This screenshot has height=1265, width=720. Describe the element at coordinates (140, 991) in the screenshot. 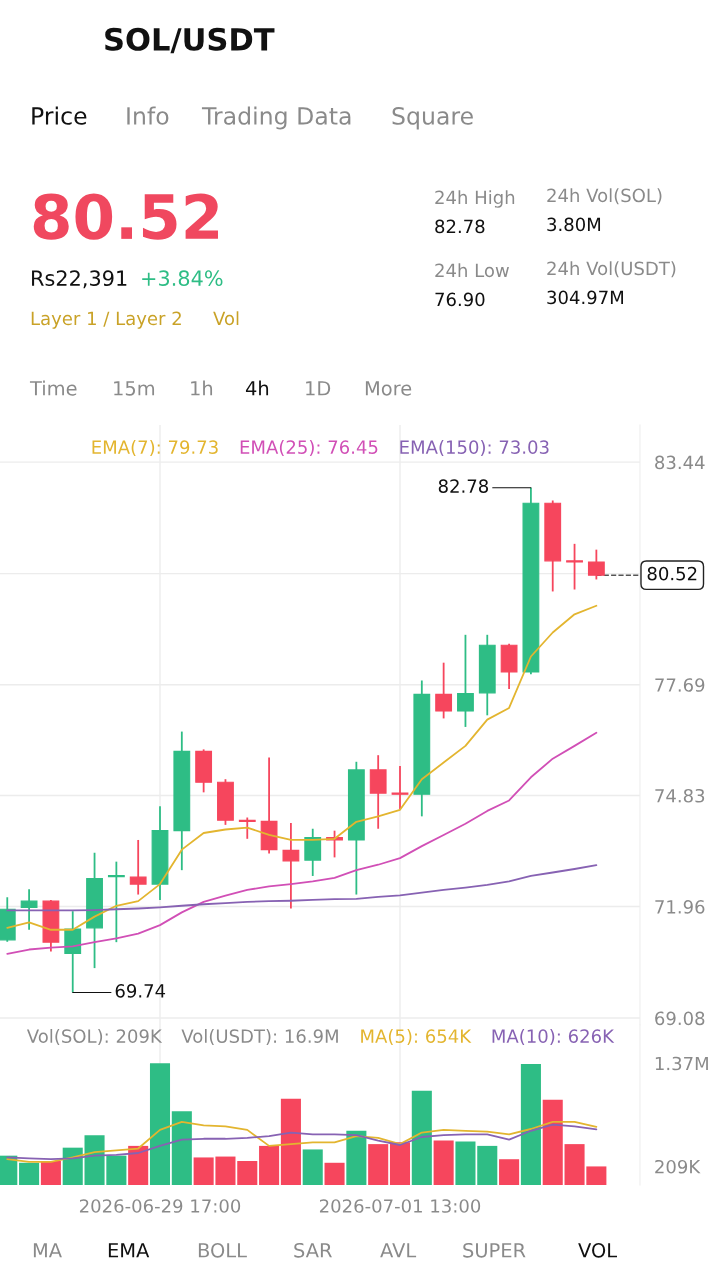

I see `annotation: 69.74` at that location.